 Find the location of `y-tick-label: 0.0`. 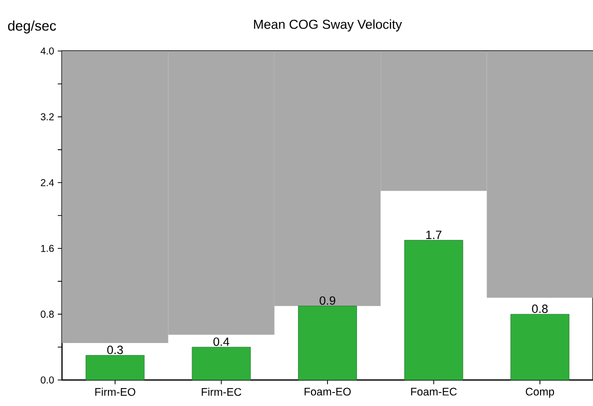

y-tick-label: 0.0 is located at coordinates (47, 380).